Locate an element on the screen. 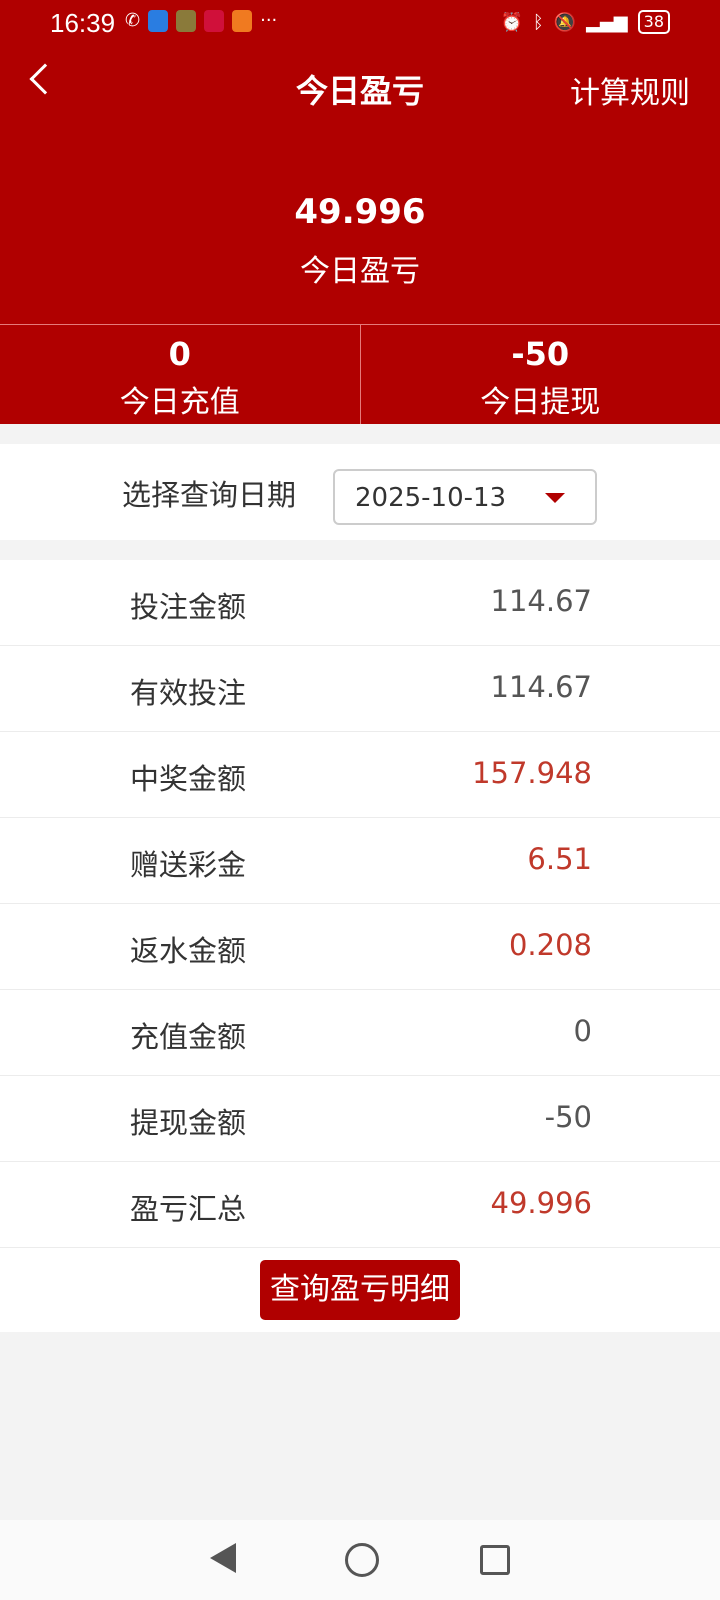  item-value: 157.948 is located at coordinates (532, 773).